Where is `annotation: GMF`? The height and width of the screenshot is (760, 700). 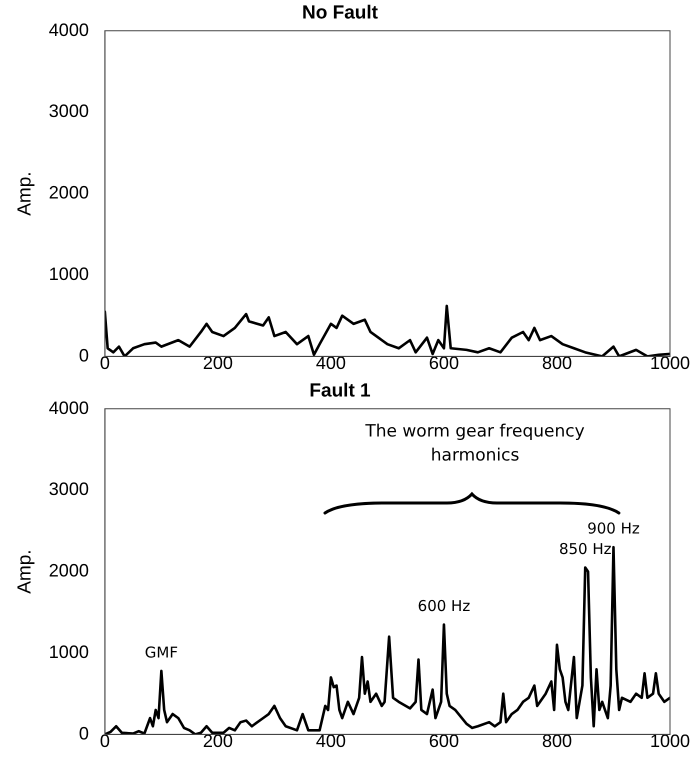 annotation: GMF is located at coordinates (161, 652).